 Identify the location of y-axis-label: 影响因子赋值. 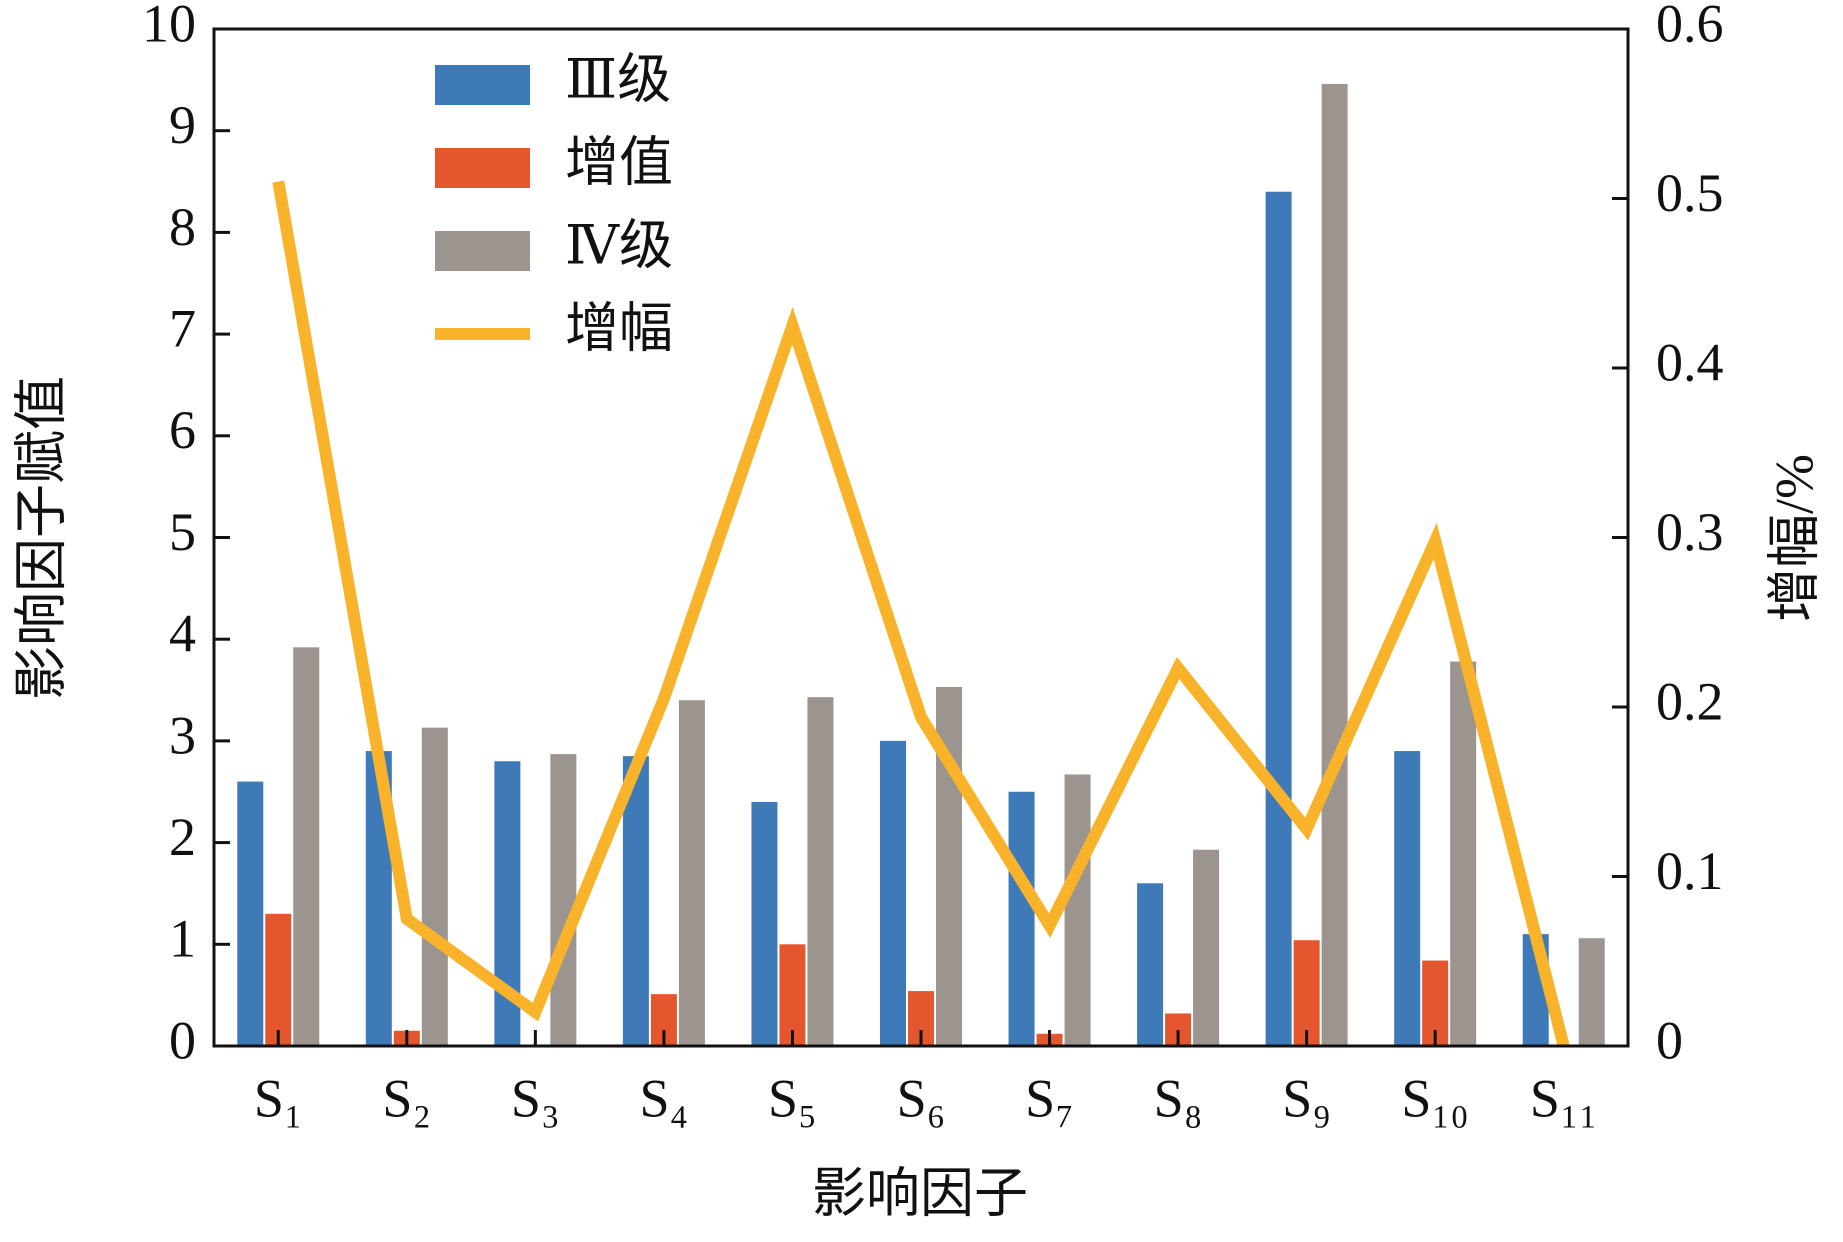
(41, 538).